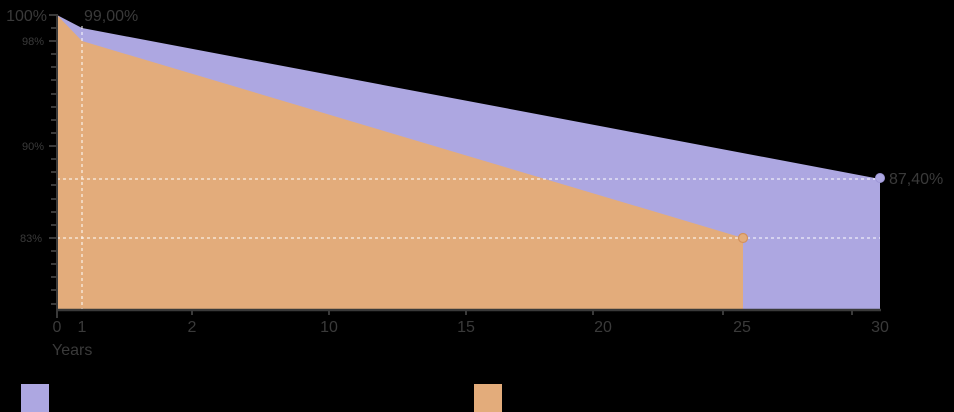  What do you see at coordinates (192, 327) in the screenshot?
I see `x-label-2: 2` at bounding box center [192, 327].